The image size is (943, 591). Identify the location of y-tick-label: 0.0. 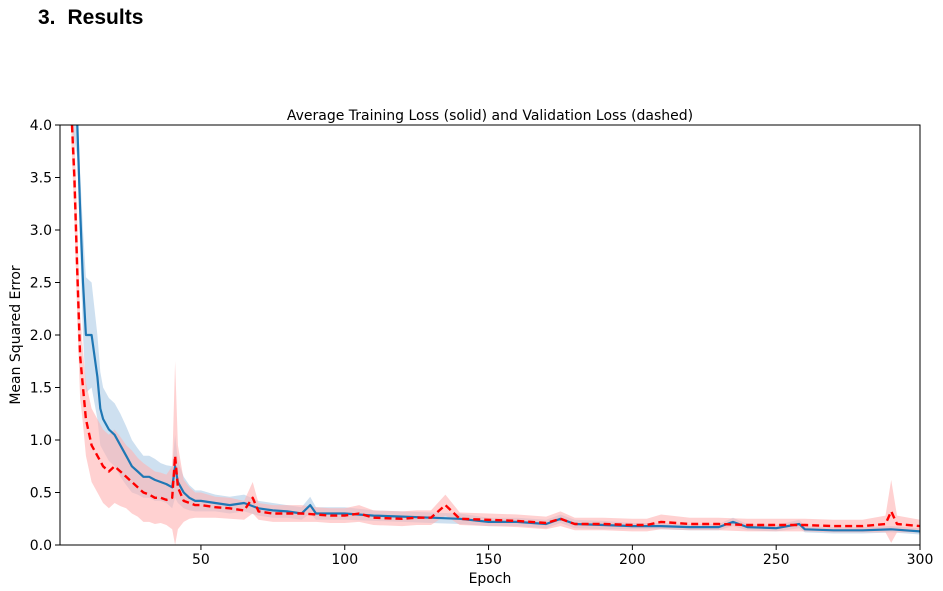
(41, 546).